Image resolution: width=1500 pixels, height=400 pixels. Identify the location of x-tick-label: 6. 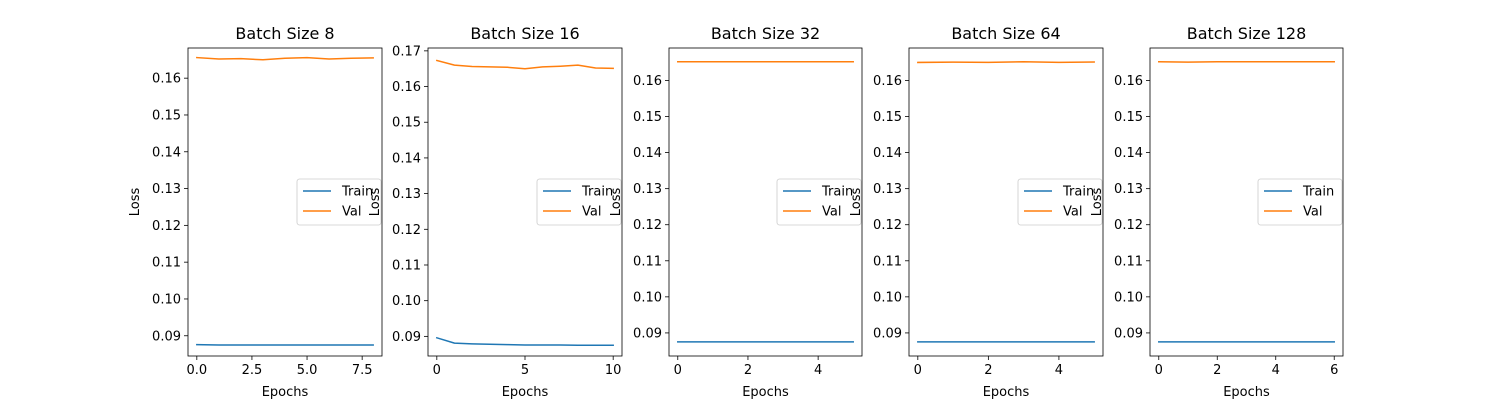
(1334, 370).